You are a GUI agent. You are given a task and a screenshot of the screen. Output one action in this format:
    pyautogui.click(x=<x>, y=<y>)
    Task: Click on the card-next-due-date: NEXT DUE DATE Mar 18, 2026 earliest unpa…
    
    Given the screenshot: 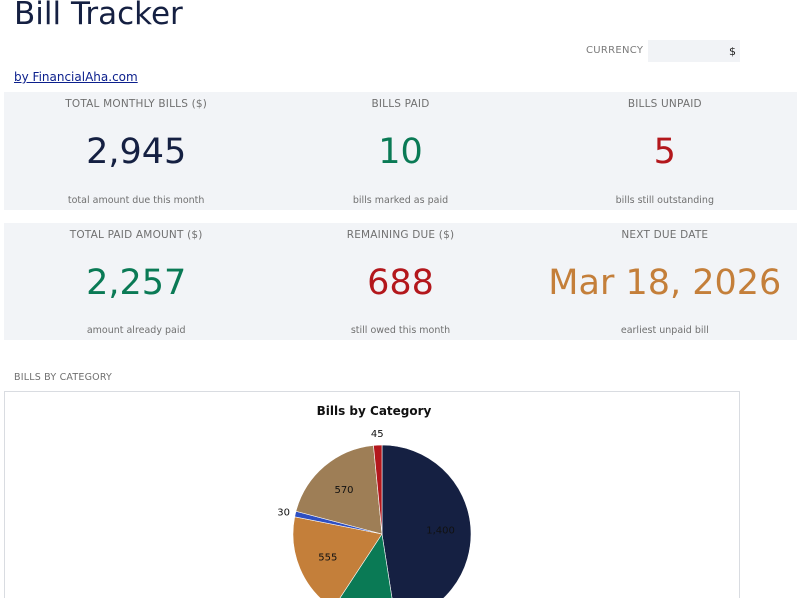 What is the action you would take?
    pyautogui.click(x=665, y=281)
    